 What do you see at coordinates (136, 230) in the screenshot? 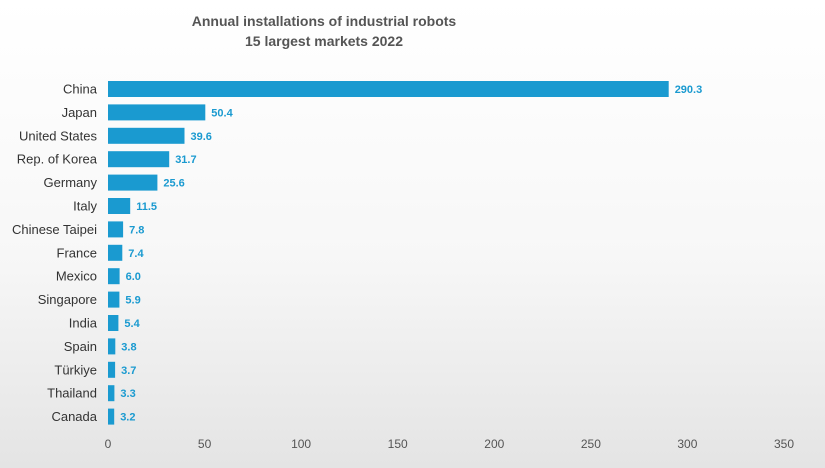
I see `value-label: 7.8` at bounding box center [136, 230].